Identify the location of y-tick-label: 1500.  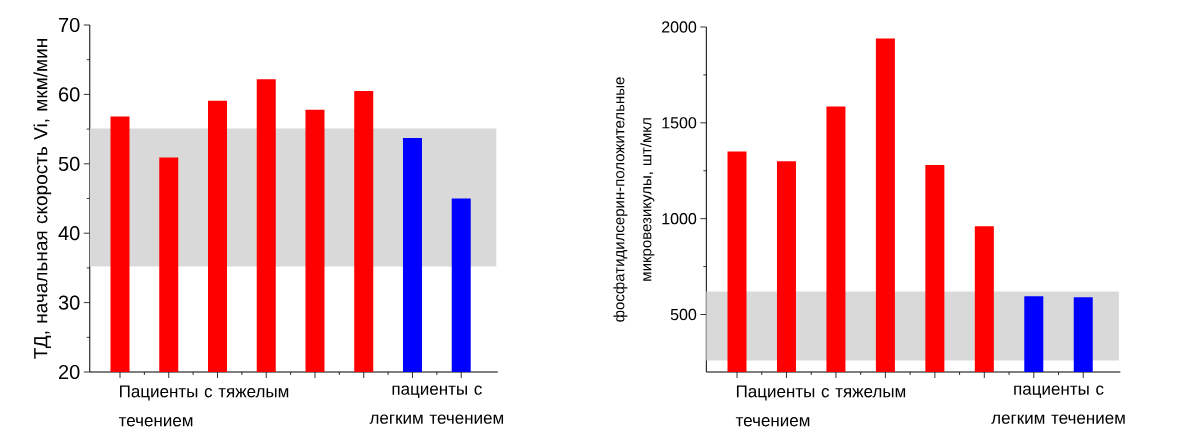
(679, 123).